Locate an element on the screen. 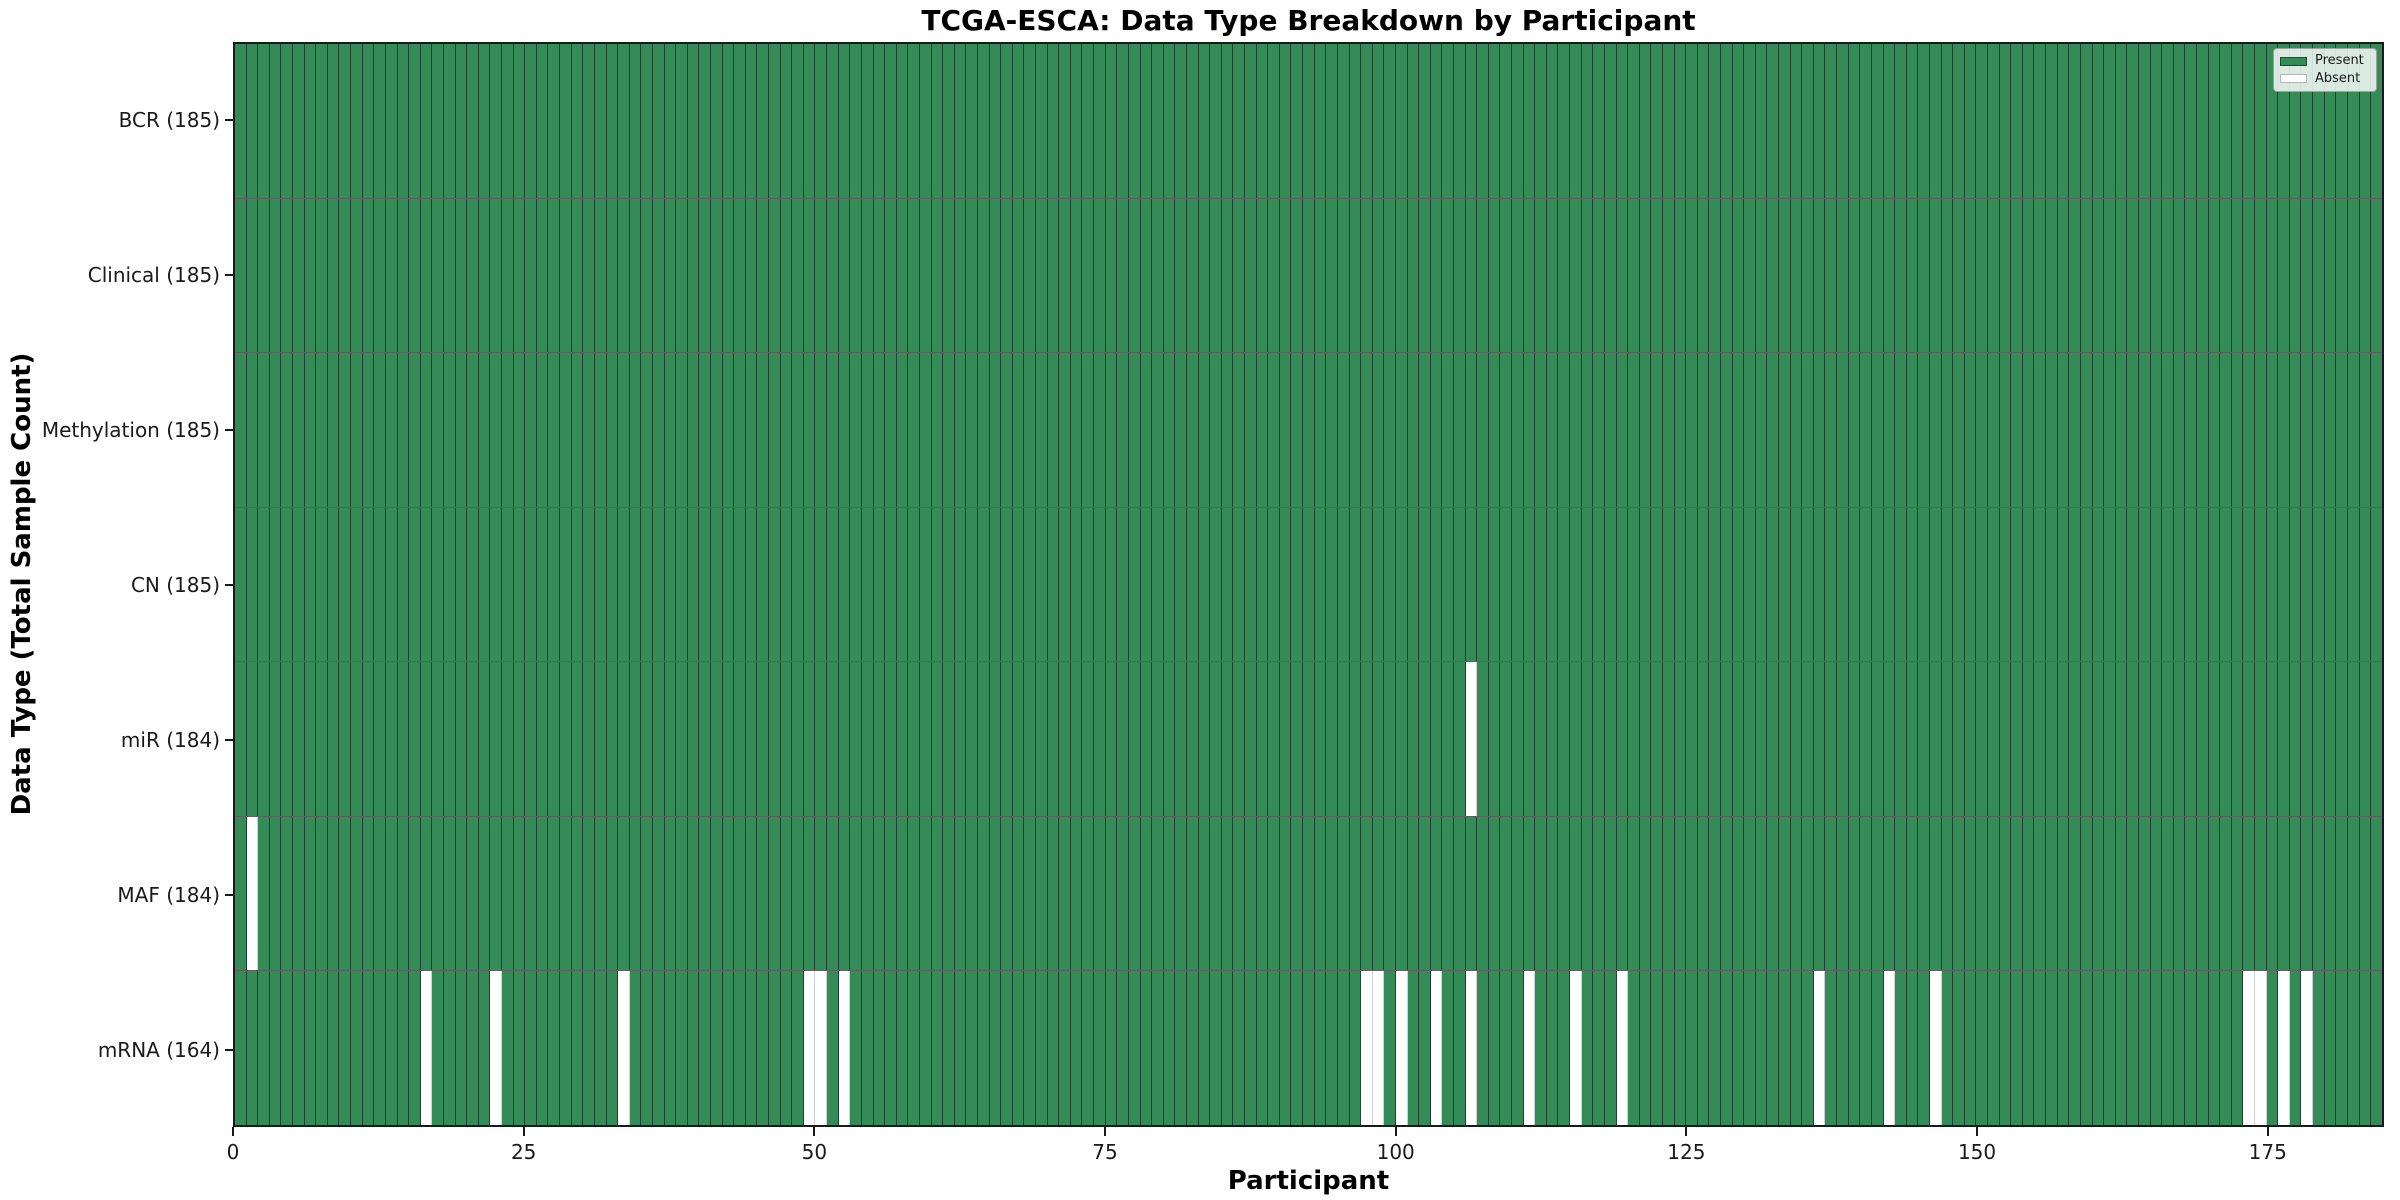 This screenshot has height=1200, width=2400. x-axis-label: Participant is located at coordinates (1308, 1181).